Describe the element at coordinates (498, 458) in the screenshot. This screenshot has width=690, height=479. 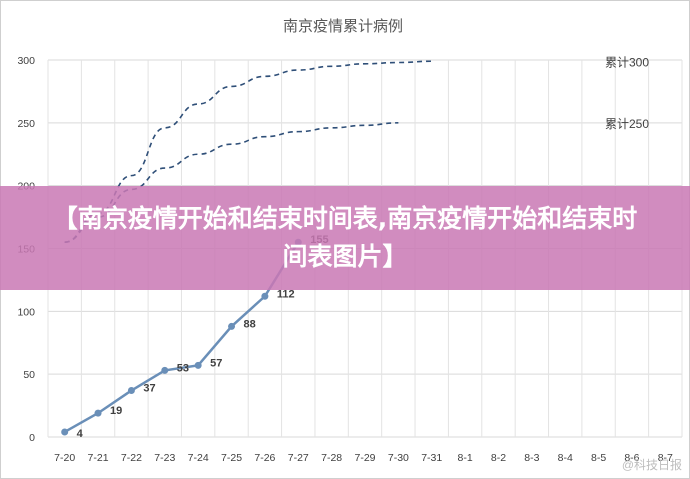
I see `x-tick-label: 8-2` at that location.